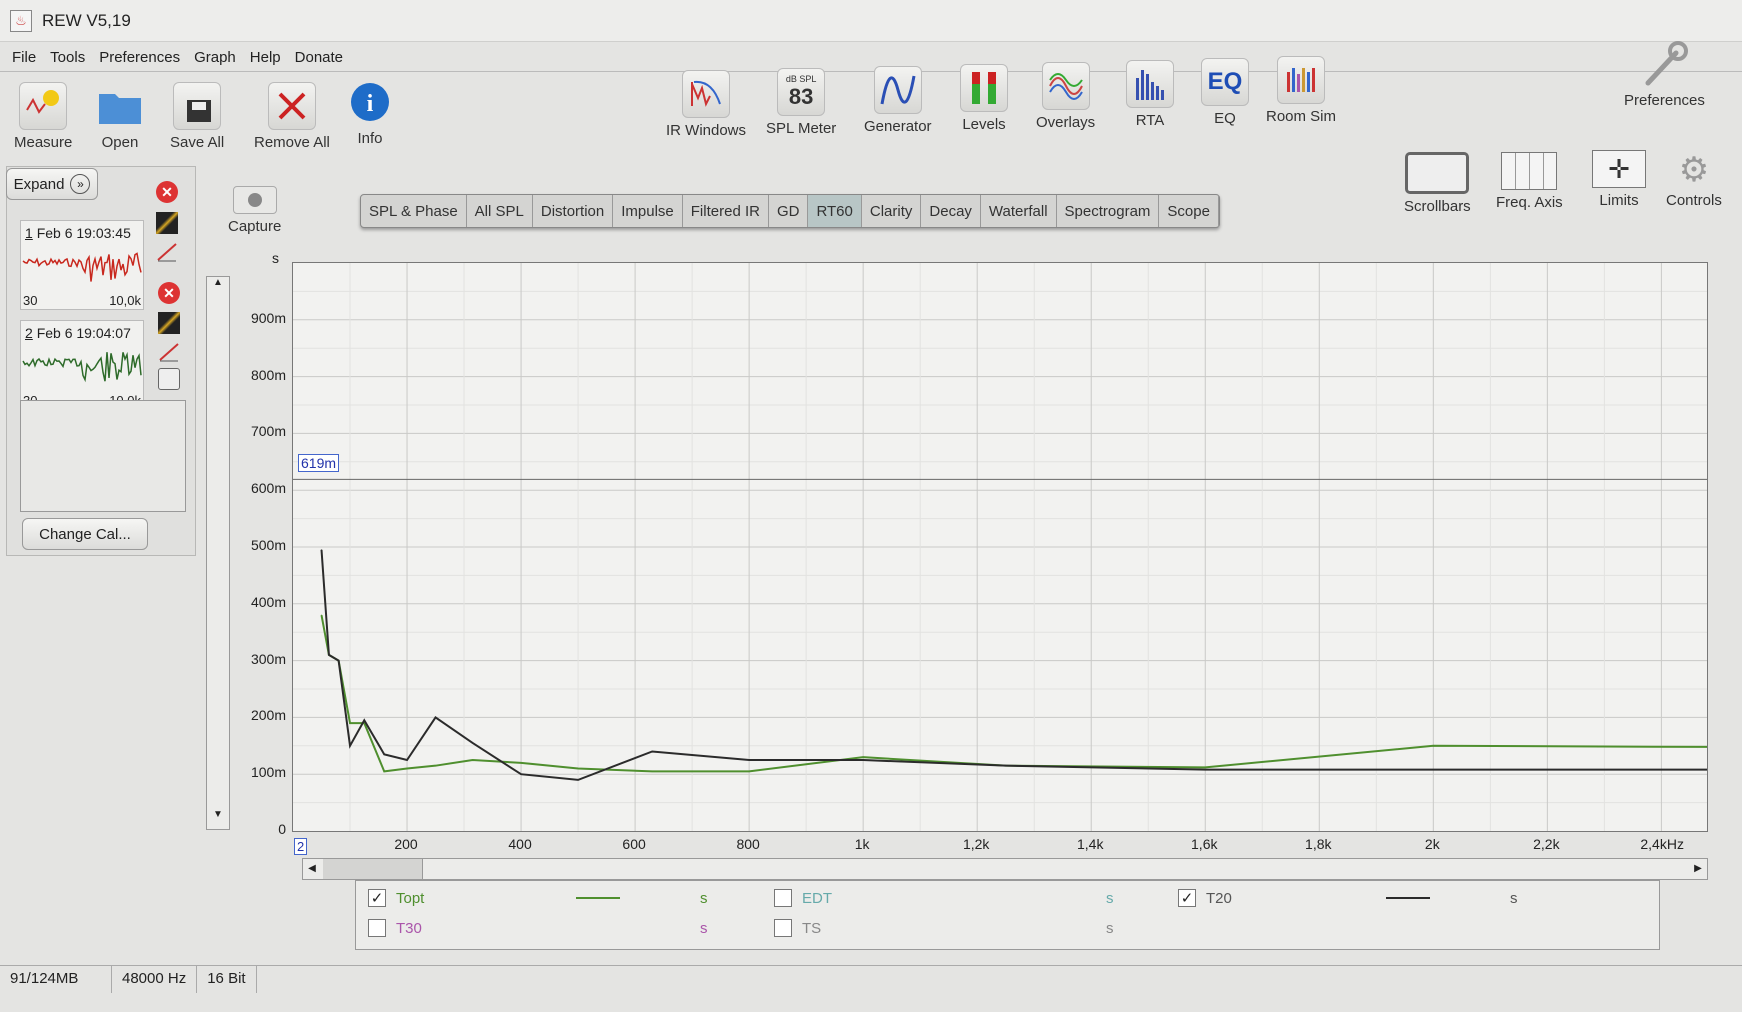 The image size is (1742, 1012). What do you see at coordinates (268, 374) in the screenshot?
I see `y-tick-label: 800m` at bounding box center [268, 374].